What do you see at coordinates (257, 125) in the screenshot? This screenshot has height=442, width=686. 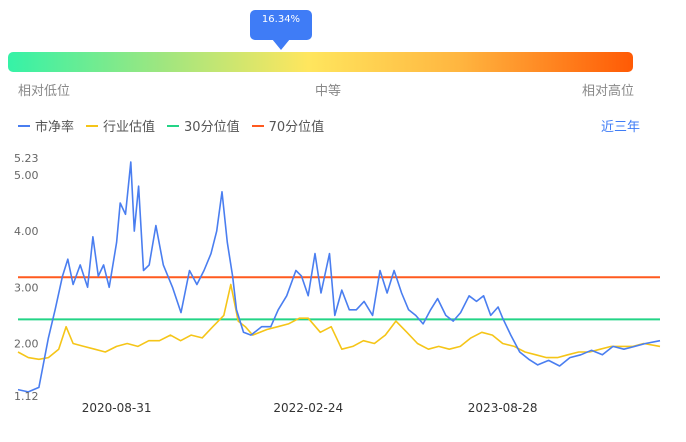 I see `legend-swatch-p70` at bounding box center [257, 125].